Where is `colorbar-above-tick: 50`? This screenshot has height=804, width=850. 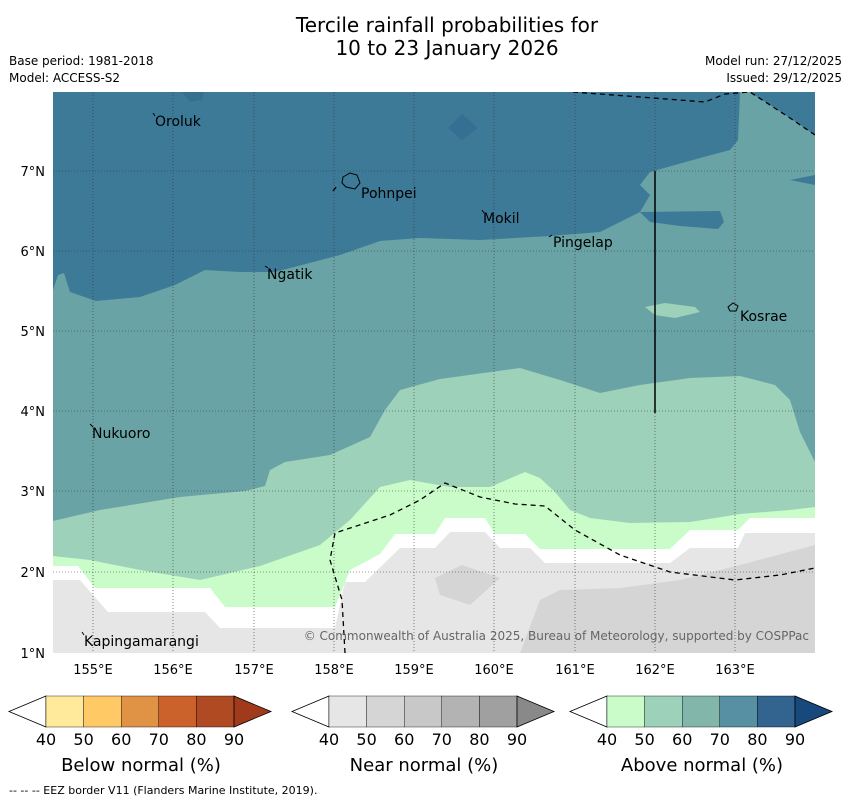 colorbar-above-tick: 50 is located at coordinates (644, 739).